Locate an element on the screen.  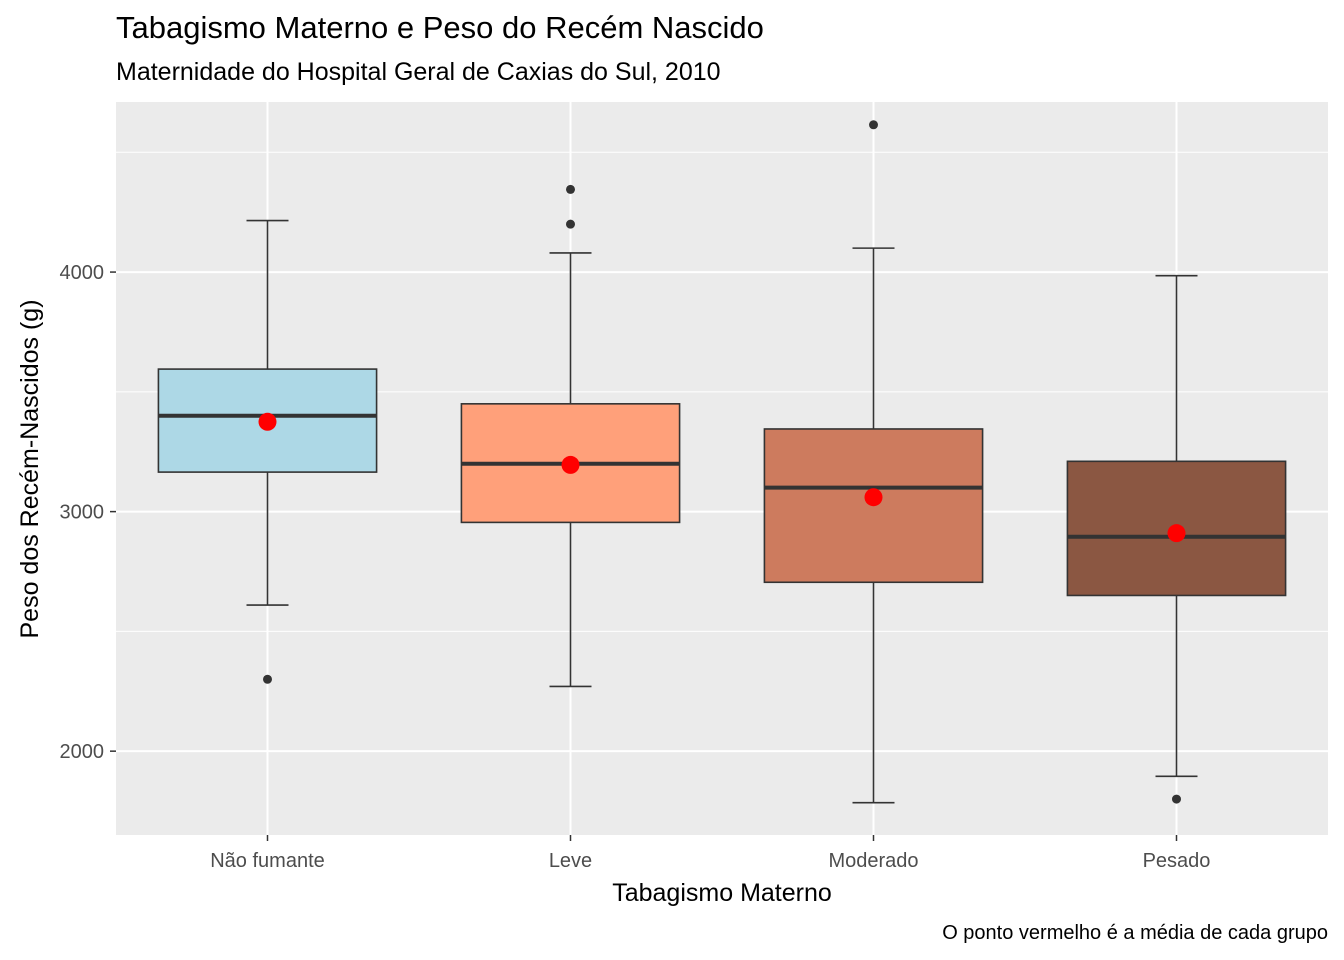
y-tick-label: 4000 is located at coordinates (82, 273).